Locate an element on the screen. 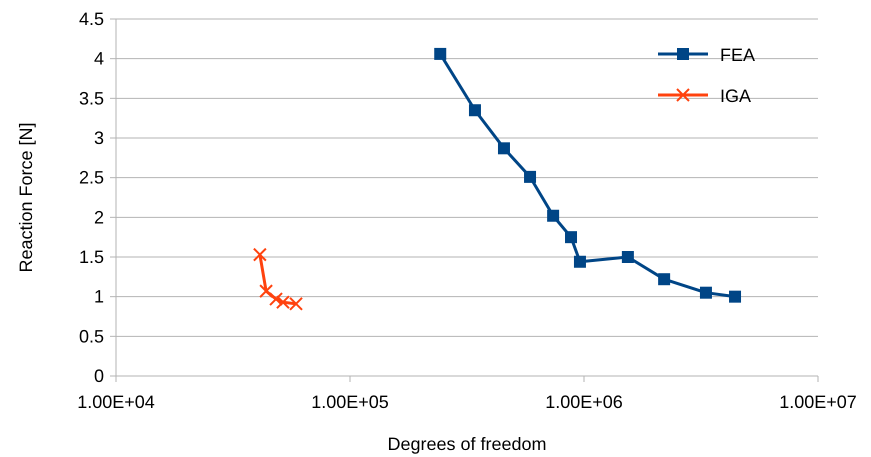  y-axis-title: Reaction Force [N] is located at coordinates (26, 197).